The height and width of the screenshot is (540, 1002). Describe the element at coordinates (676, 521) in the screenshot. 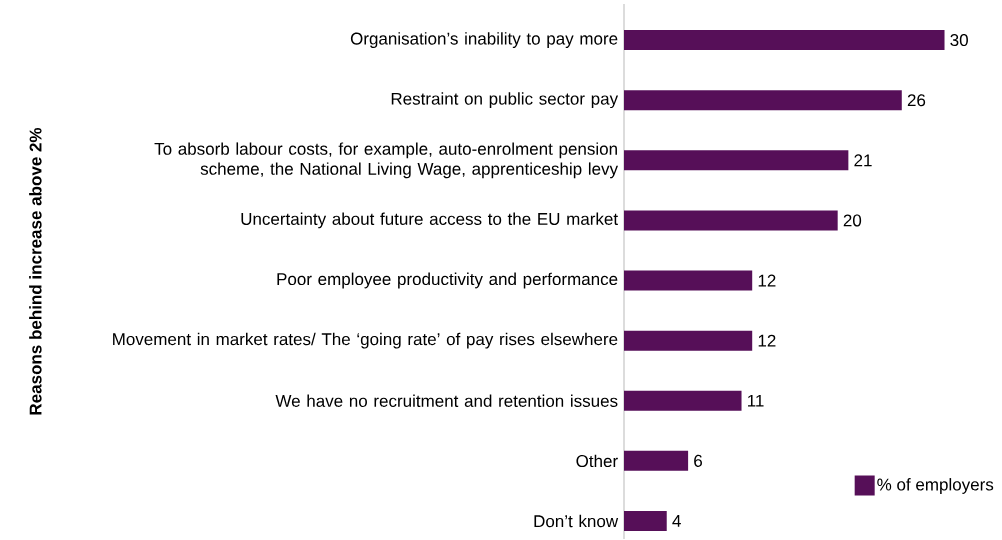

I see `data-label: 4` at that location.